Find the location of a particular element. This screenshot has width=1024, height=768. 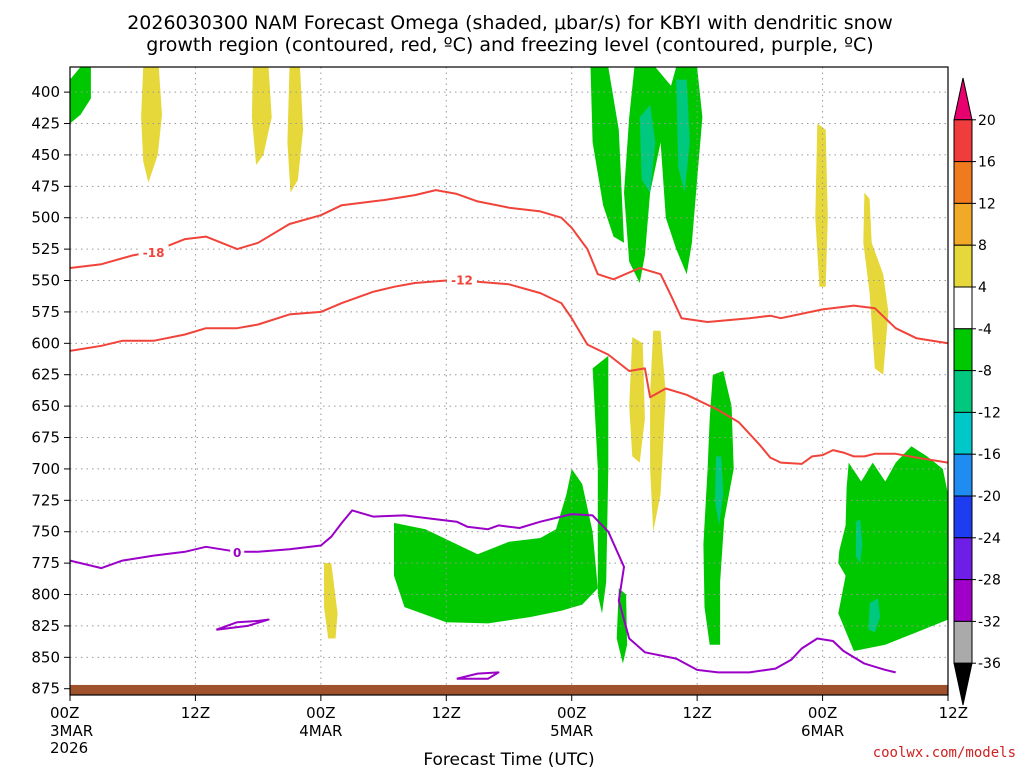

x-tick-label-7: 12Z is located at coordinates (953, 713).